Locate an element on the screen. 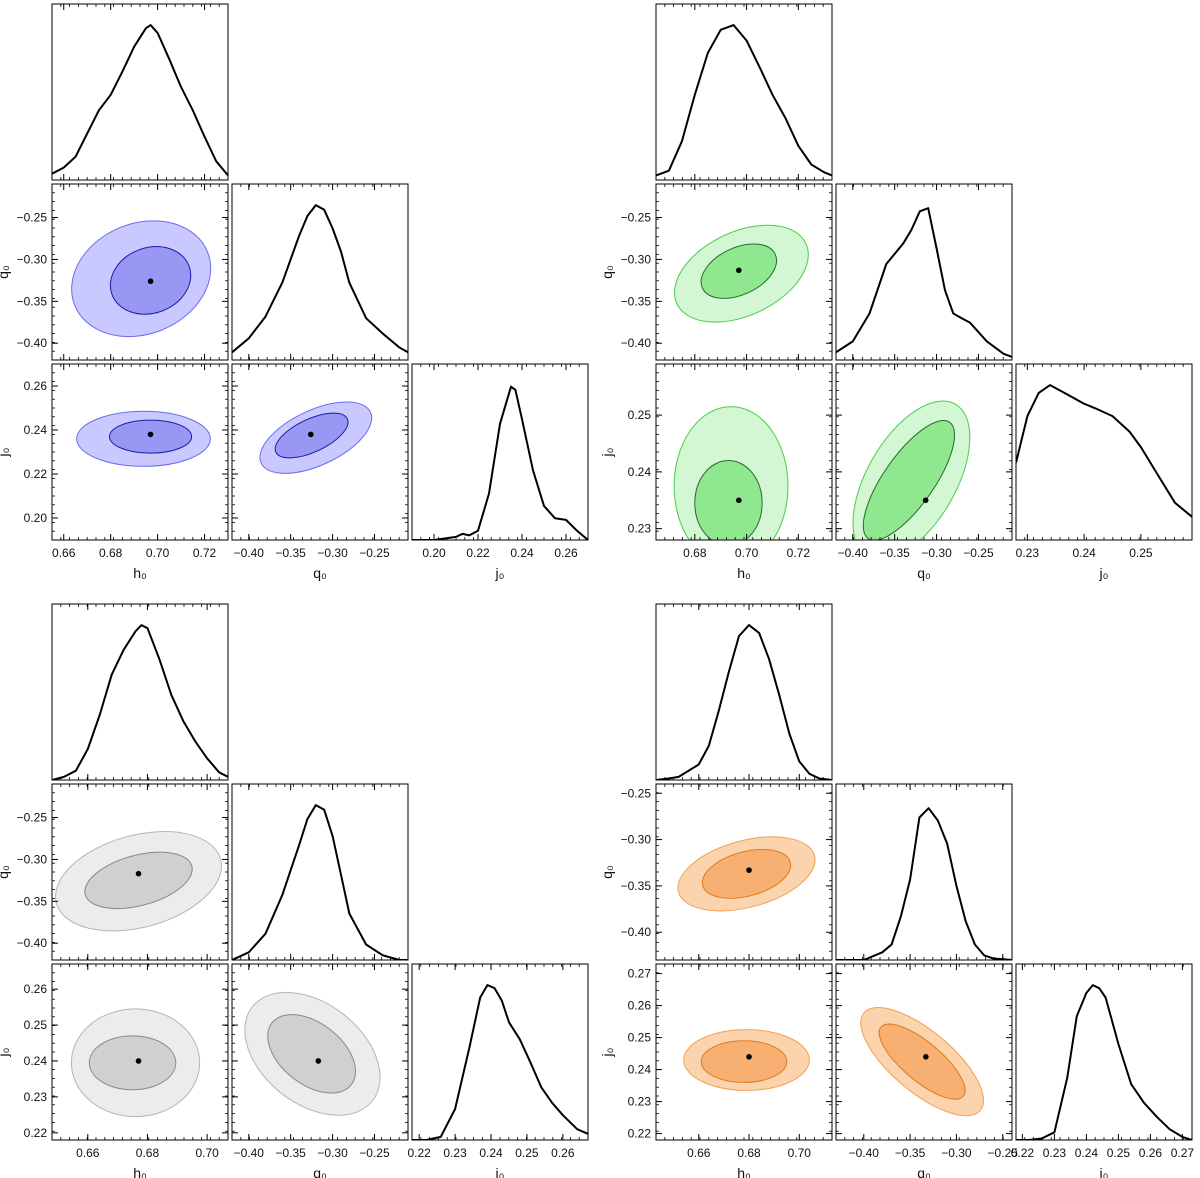 Image resolution: width=1200 pixels, height=1178 pixels. axis-j0-ytick-label: 0.22 is located at coordinates (640, 1134).